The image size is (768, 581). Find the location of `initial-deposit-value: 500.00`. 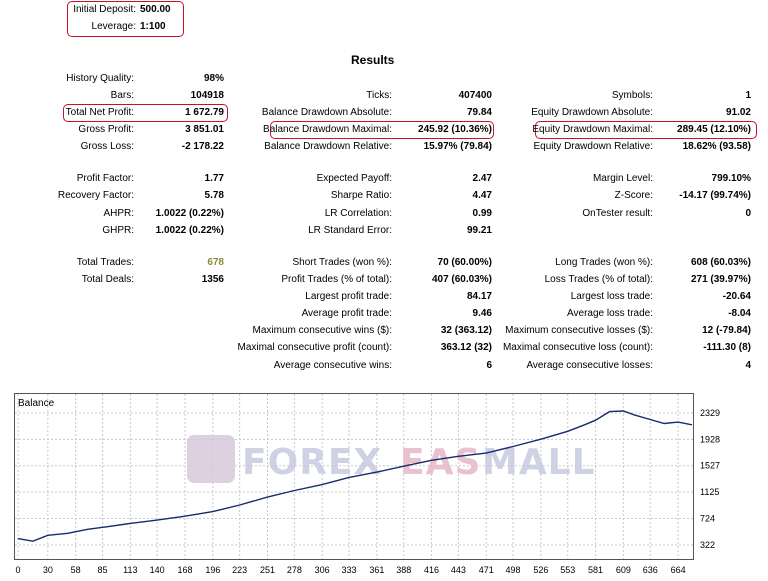

initial-deposit-value: 500.00 is located at coordinates (155, 9).